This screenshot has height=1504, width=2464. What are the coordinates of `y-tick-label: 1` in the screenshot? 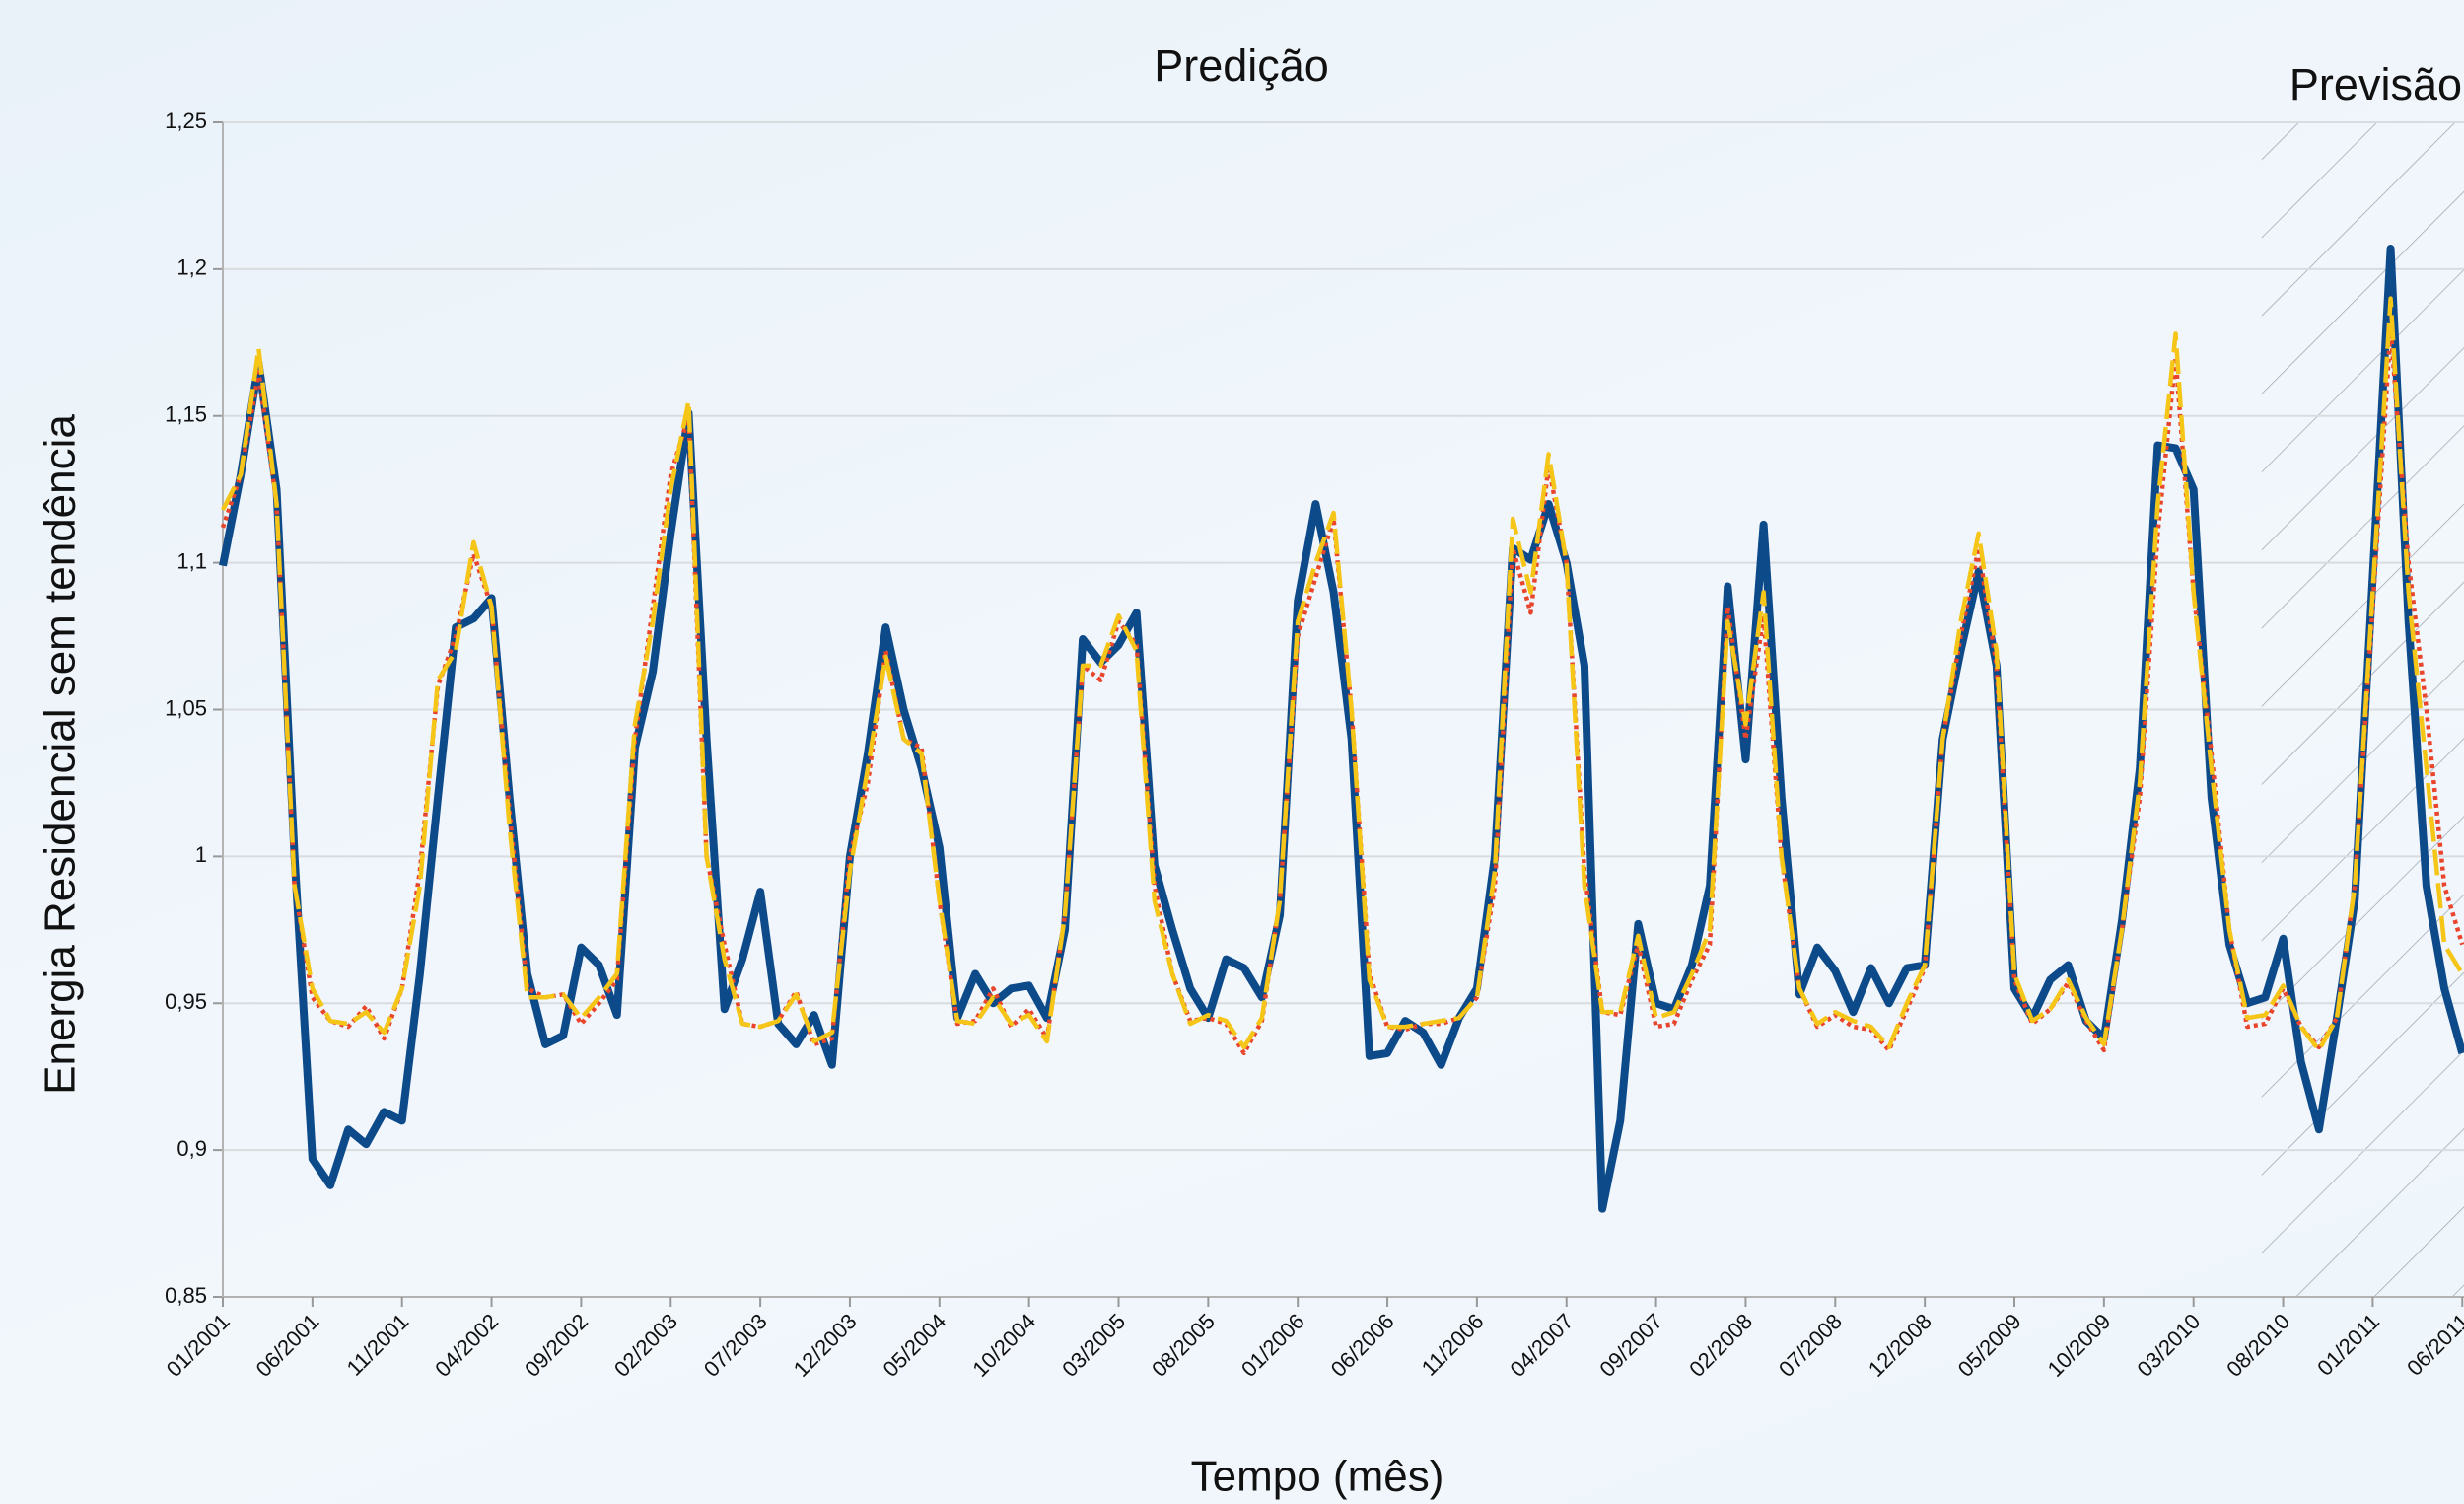 It's located at (201, 854).